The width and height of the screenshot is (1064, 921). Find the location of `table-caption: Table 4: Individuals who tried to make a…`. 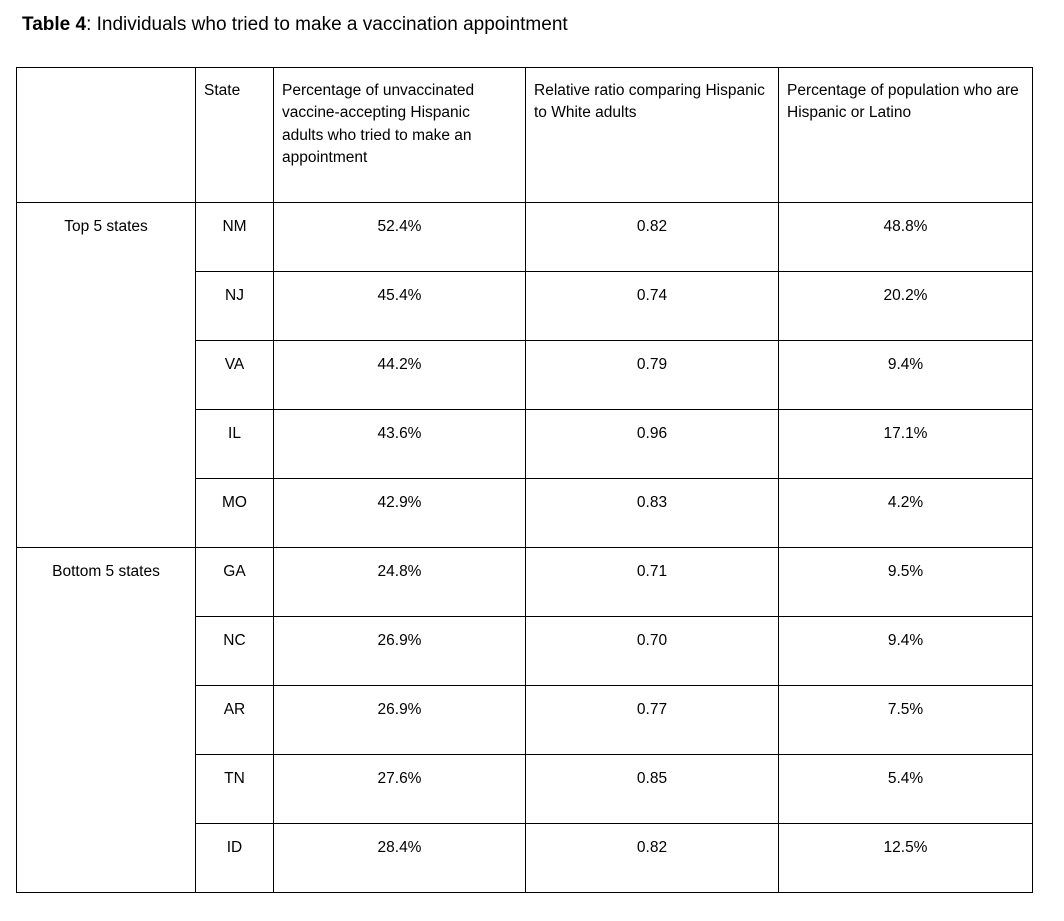

table-caption: Table 4: Individuals who tried to make a… is located at coordinates (543, 29).